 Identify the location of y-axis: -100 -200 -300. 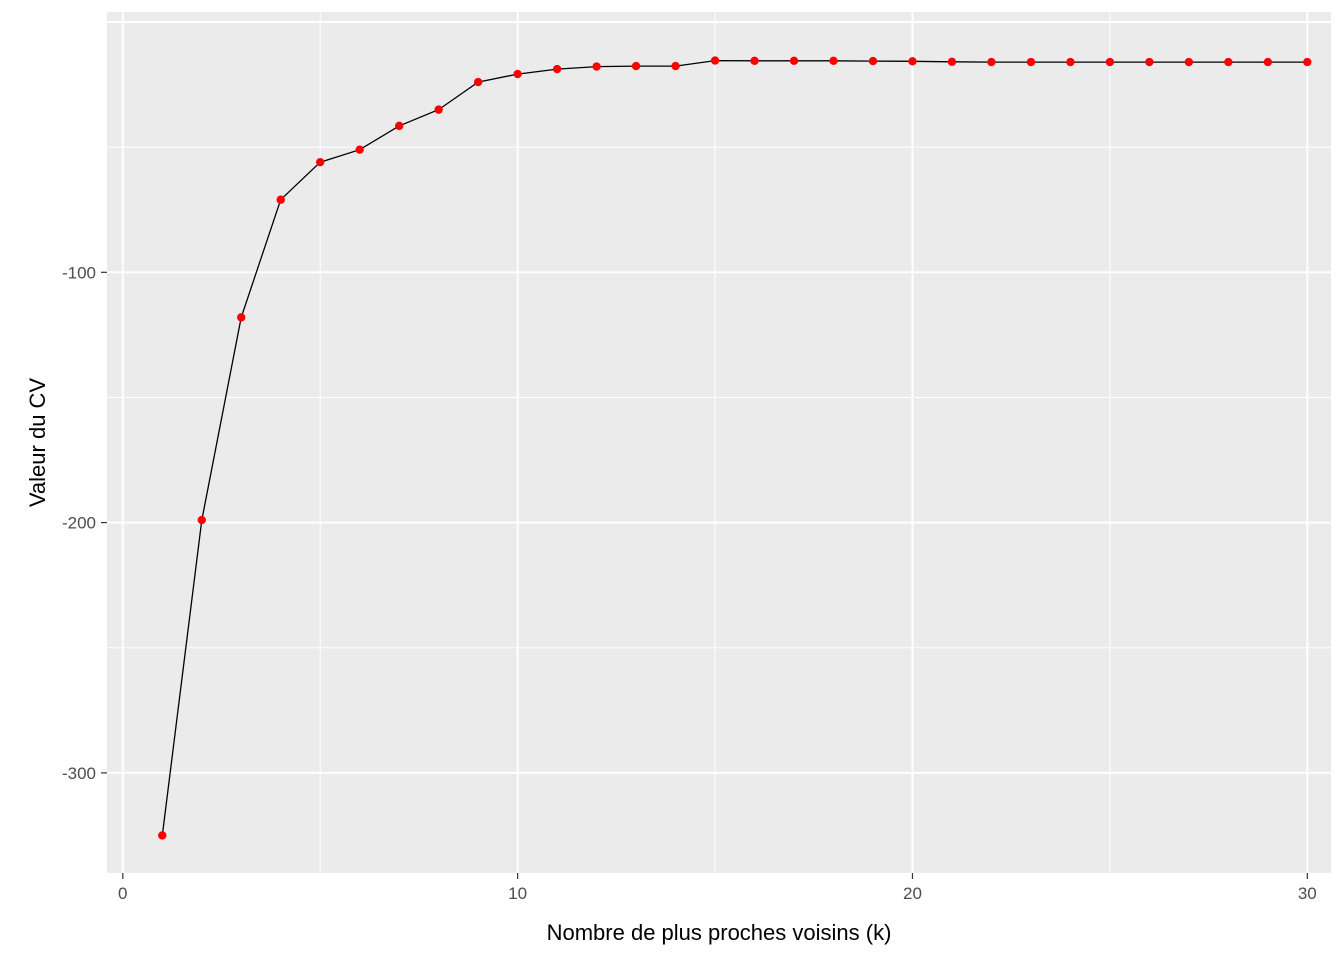
(84, 523).